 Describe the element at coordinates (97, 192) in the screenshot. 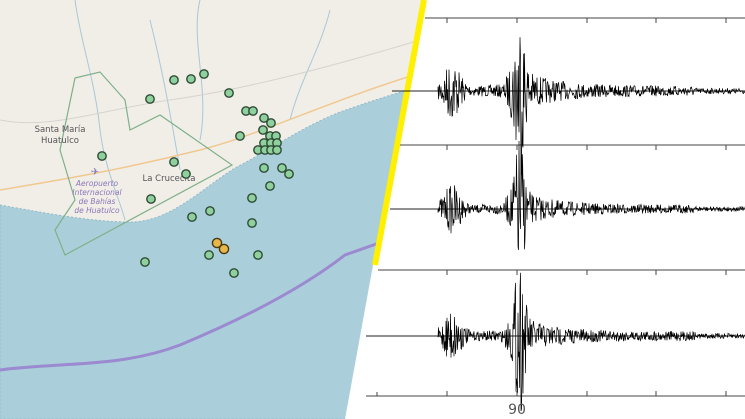

I see `airport-label-line: Internacional` at that location.